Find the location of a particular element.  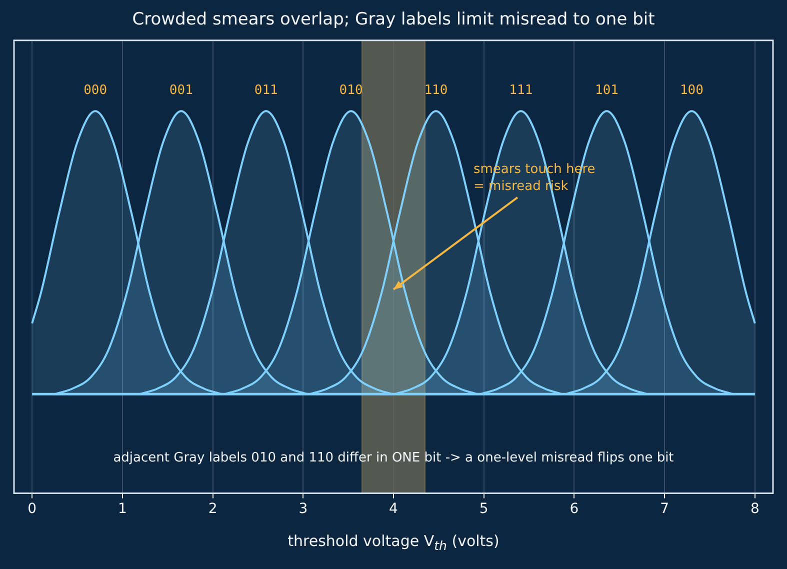

x-tick-label: 5 is located at coordinates (483, 509).